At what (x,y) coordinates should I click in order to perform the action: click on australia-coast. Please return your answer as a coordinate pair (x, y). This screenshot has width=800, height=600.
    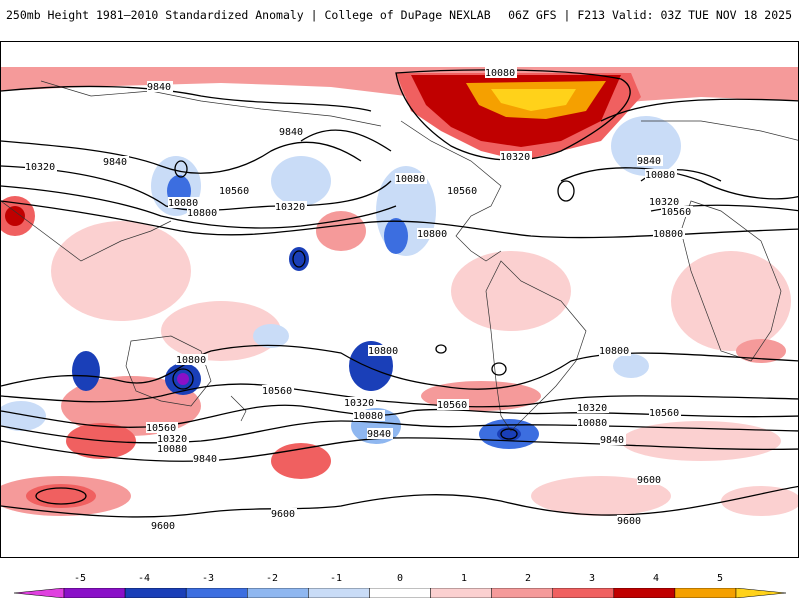
    Looking at the image, I should click on (168, 371).